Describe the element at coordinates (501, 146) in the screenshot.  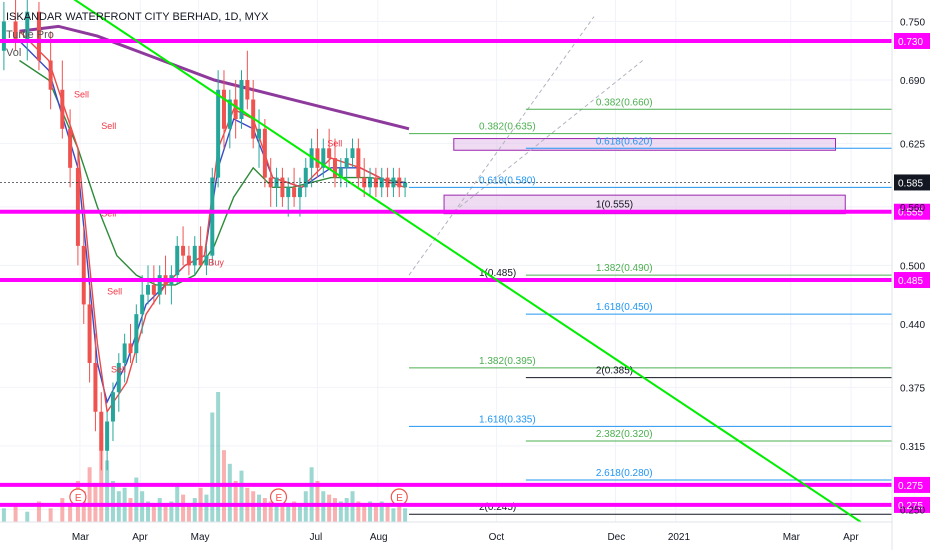
I see `projection-line` at that location.